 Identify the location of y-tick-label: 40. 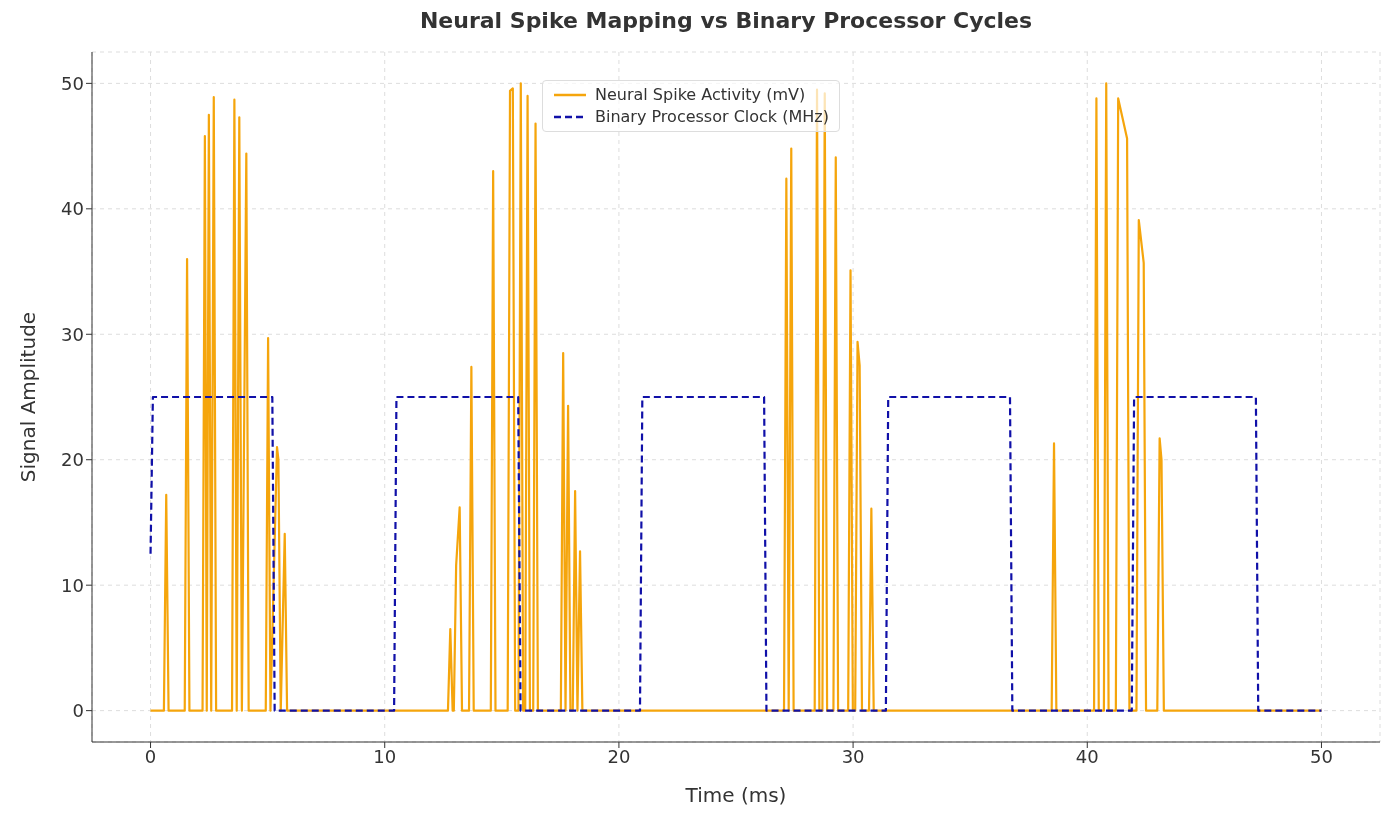
(72, 209).